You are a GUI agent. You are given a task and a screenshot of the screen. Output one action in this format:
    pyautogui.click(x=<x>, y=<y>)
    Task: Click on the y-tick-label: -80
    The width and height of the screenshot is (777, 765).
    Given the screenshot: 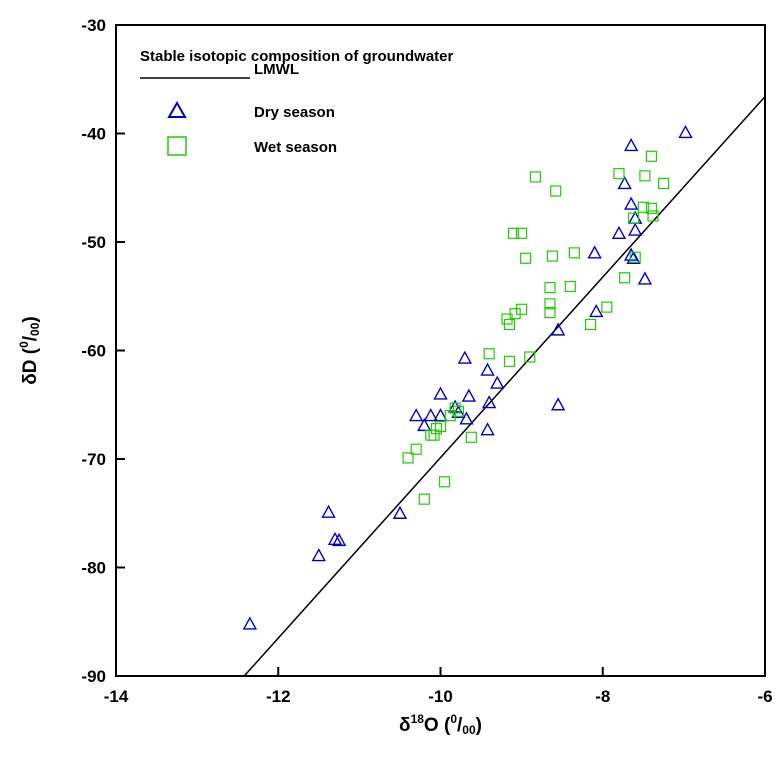 What is the action you would take?
    pyautogui.click(x=93, y=568)
    